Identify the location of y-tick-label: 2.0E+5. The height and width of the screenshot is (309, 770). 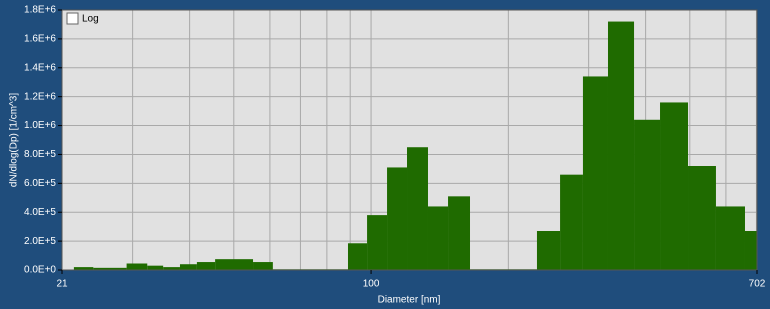
(40, 241).